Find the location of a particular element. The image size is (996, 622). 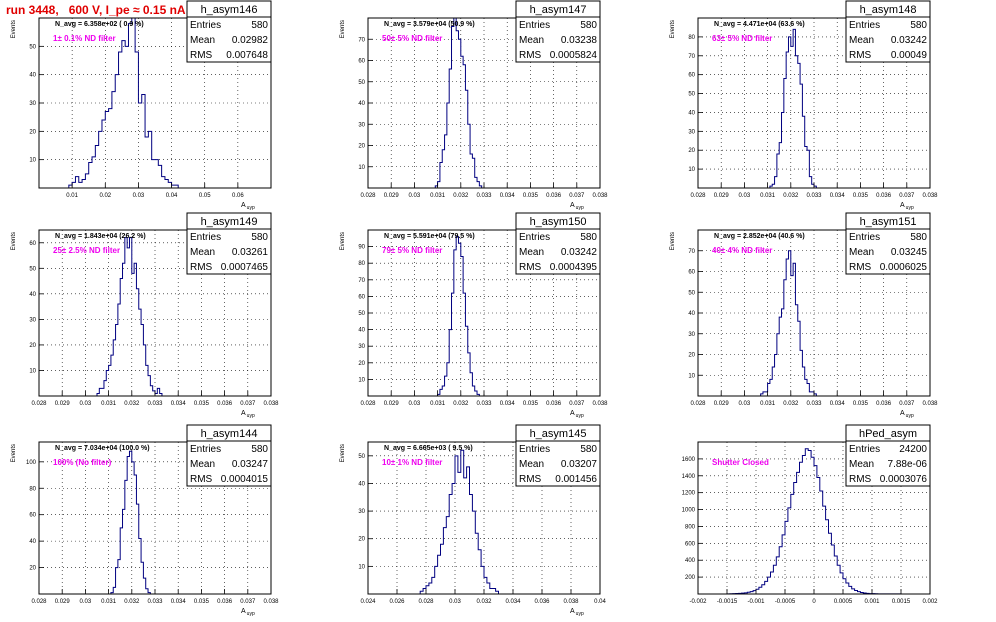

y-tick-label: 80 is located at coordinates (361, 264).